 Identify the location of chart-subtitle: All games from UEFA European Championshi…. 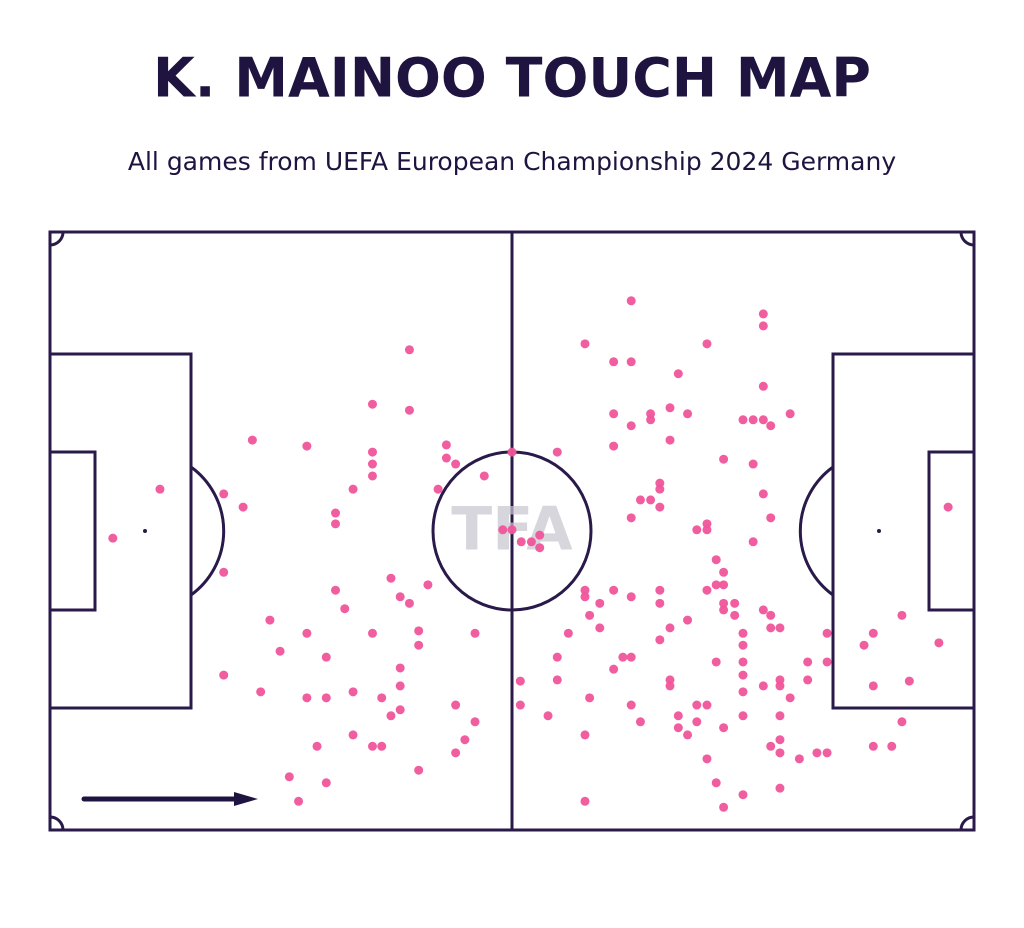
(512, 161).